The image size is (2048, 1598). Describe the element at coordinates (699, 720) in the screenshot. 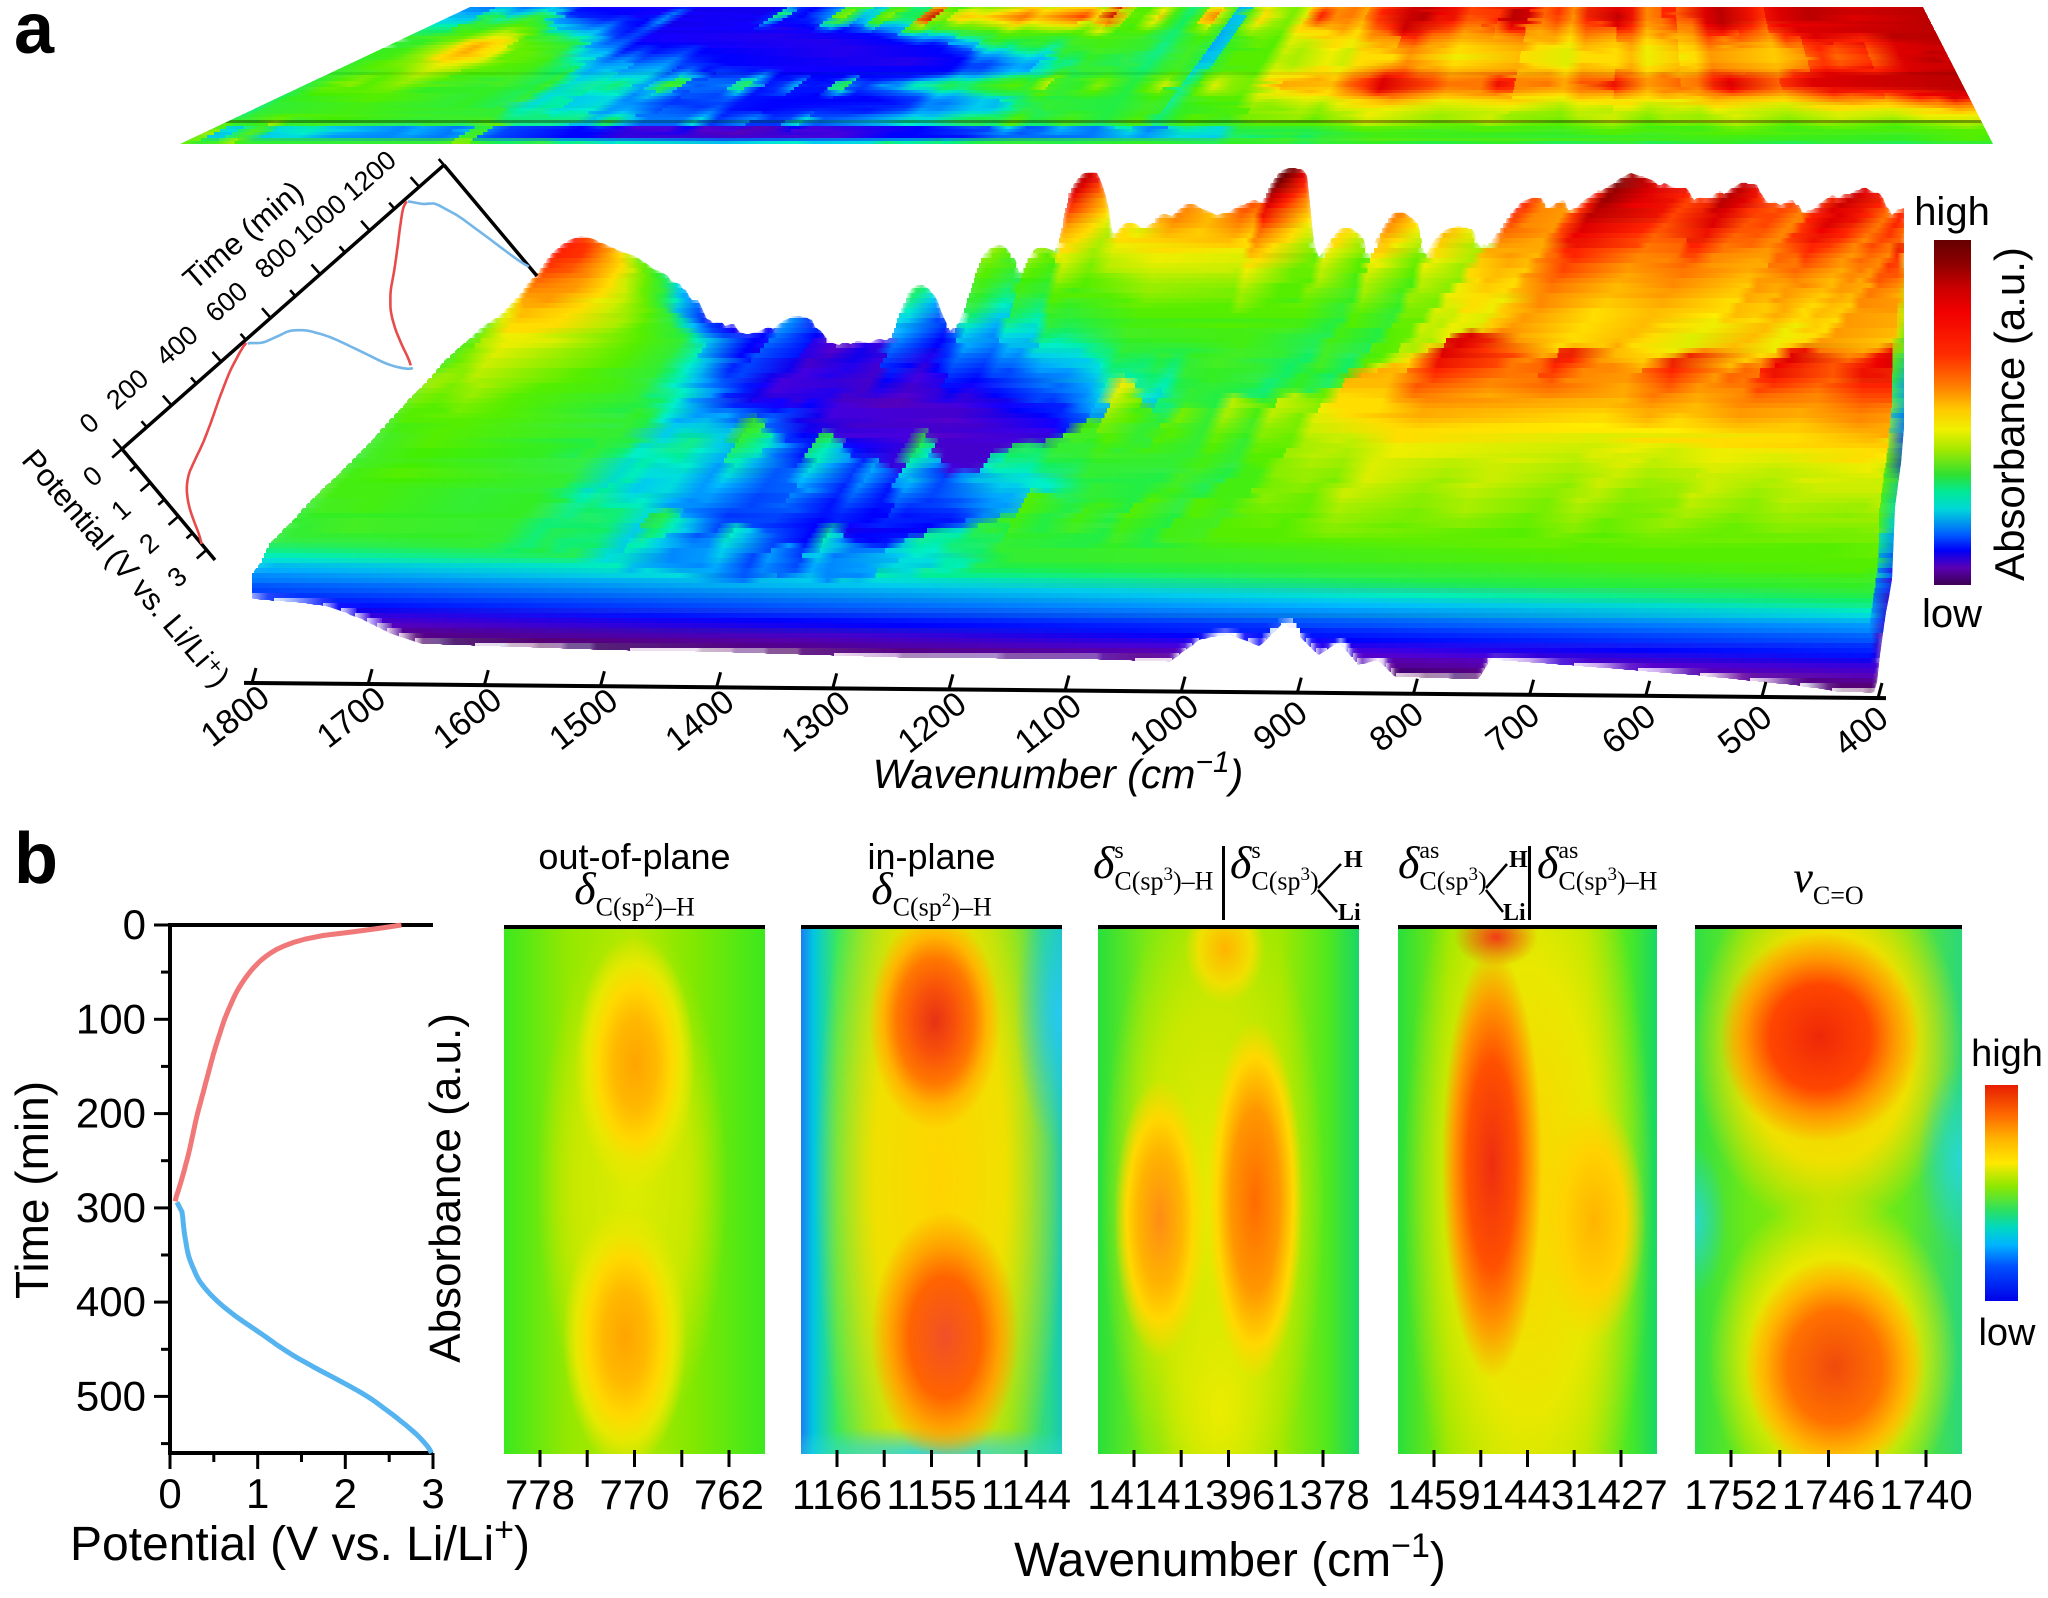

I see `svg-text: 1400` at that location.